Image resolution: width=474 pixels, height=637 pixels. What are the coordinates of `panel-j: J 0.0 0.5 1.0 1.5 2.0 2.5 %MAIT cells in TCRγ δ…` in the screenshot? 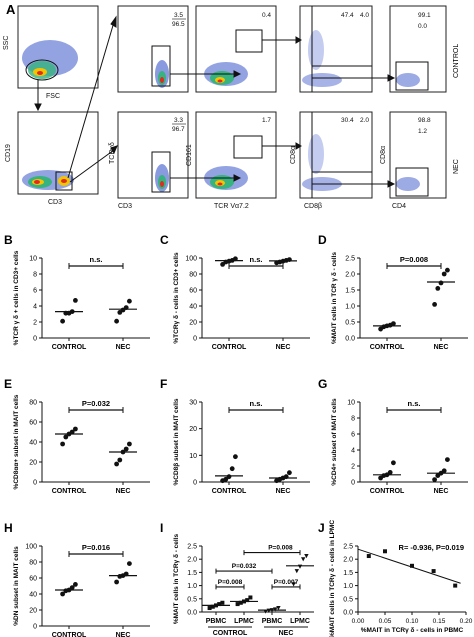 It's located at (395, 578).